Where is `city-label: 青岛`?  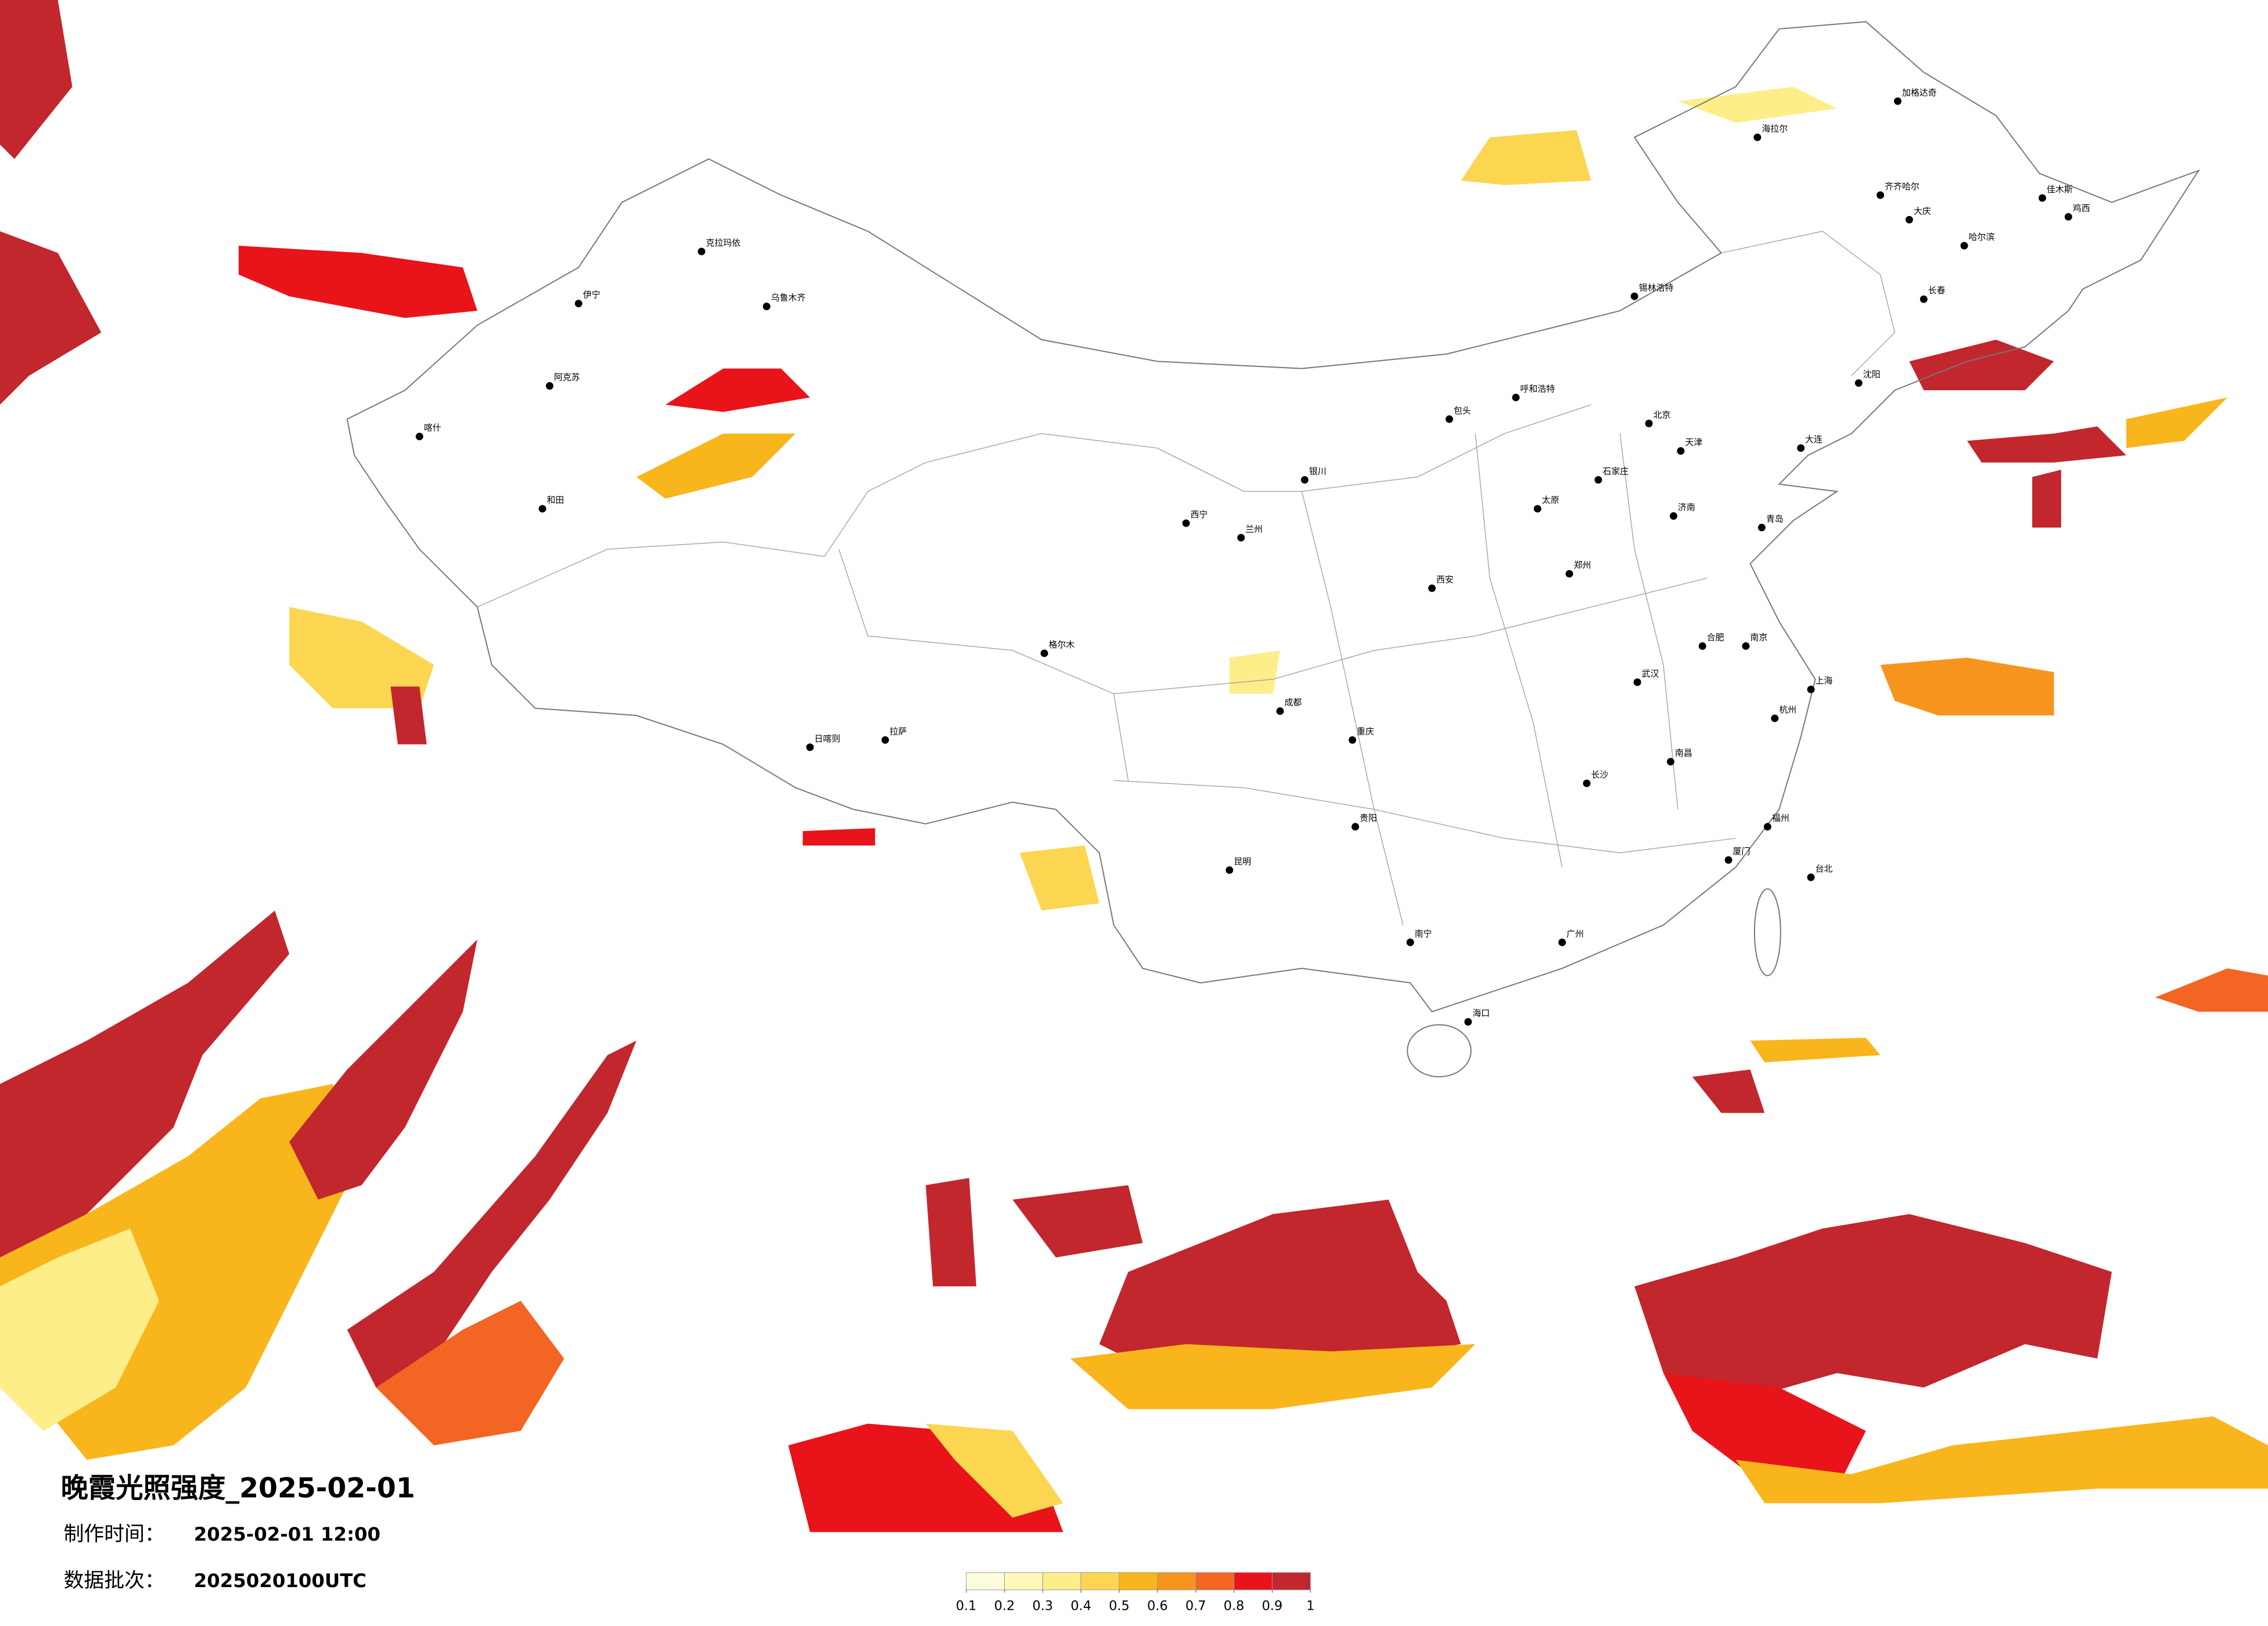 city-label: 青岛 is located at coordinates (1775, 518).